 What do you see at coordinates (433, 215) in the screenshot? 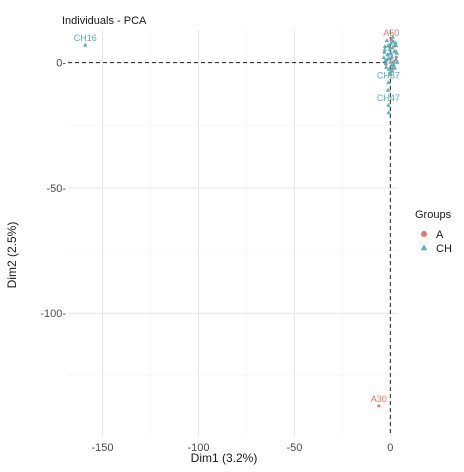
I see `legend-title: Groups` at bounding box center [433, 215].